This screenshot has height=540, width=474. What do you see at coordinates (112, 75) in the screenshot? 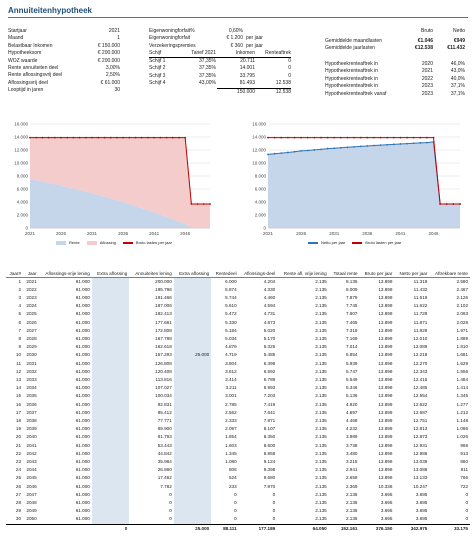
I see `param-value: 2,50%` at bounding box center [112, 75].